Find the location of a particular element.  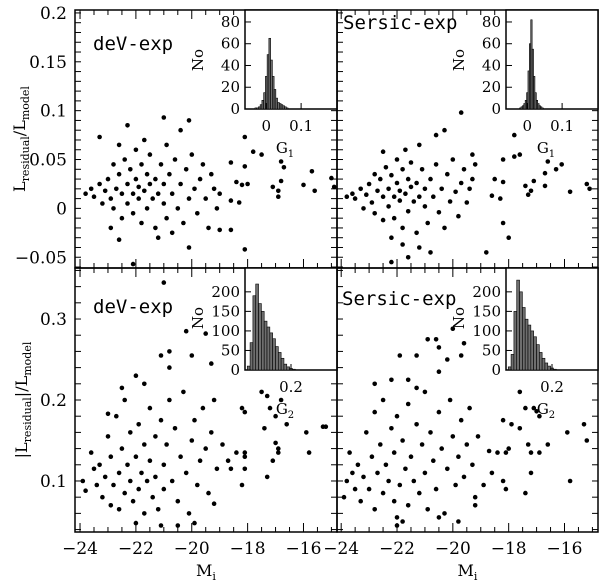

inset-y-tick-label: 100 is located at coordinates (225, 331).